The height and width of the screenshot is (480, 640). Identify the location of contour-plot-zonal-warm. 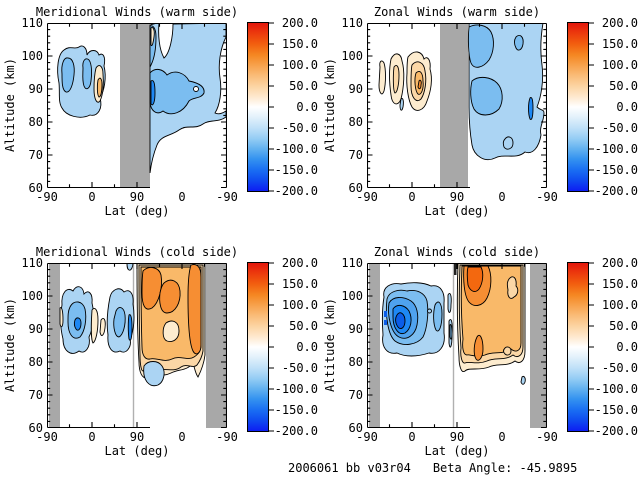
(457, 105).